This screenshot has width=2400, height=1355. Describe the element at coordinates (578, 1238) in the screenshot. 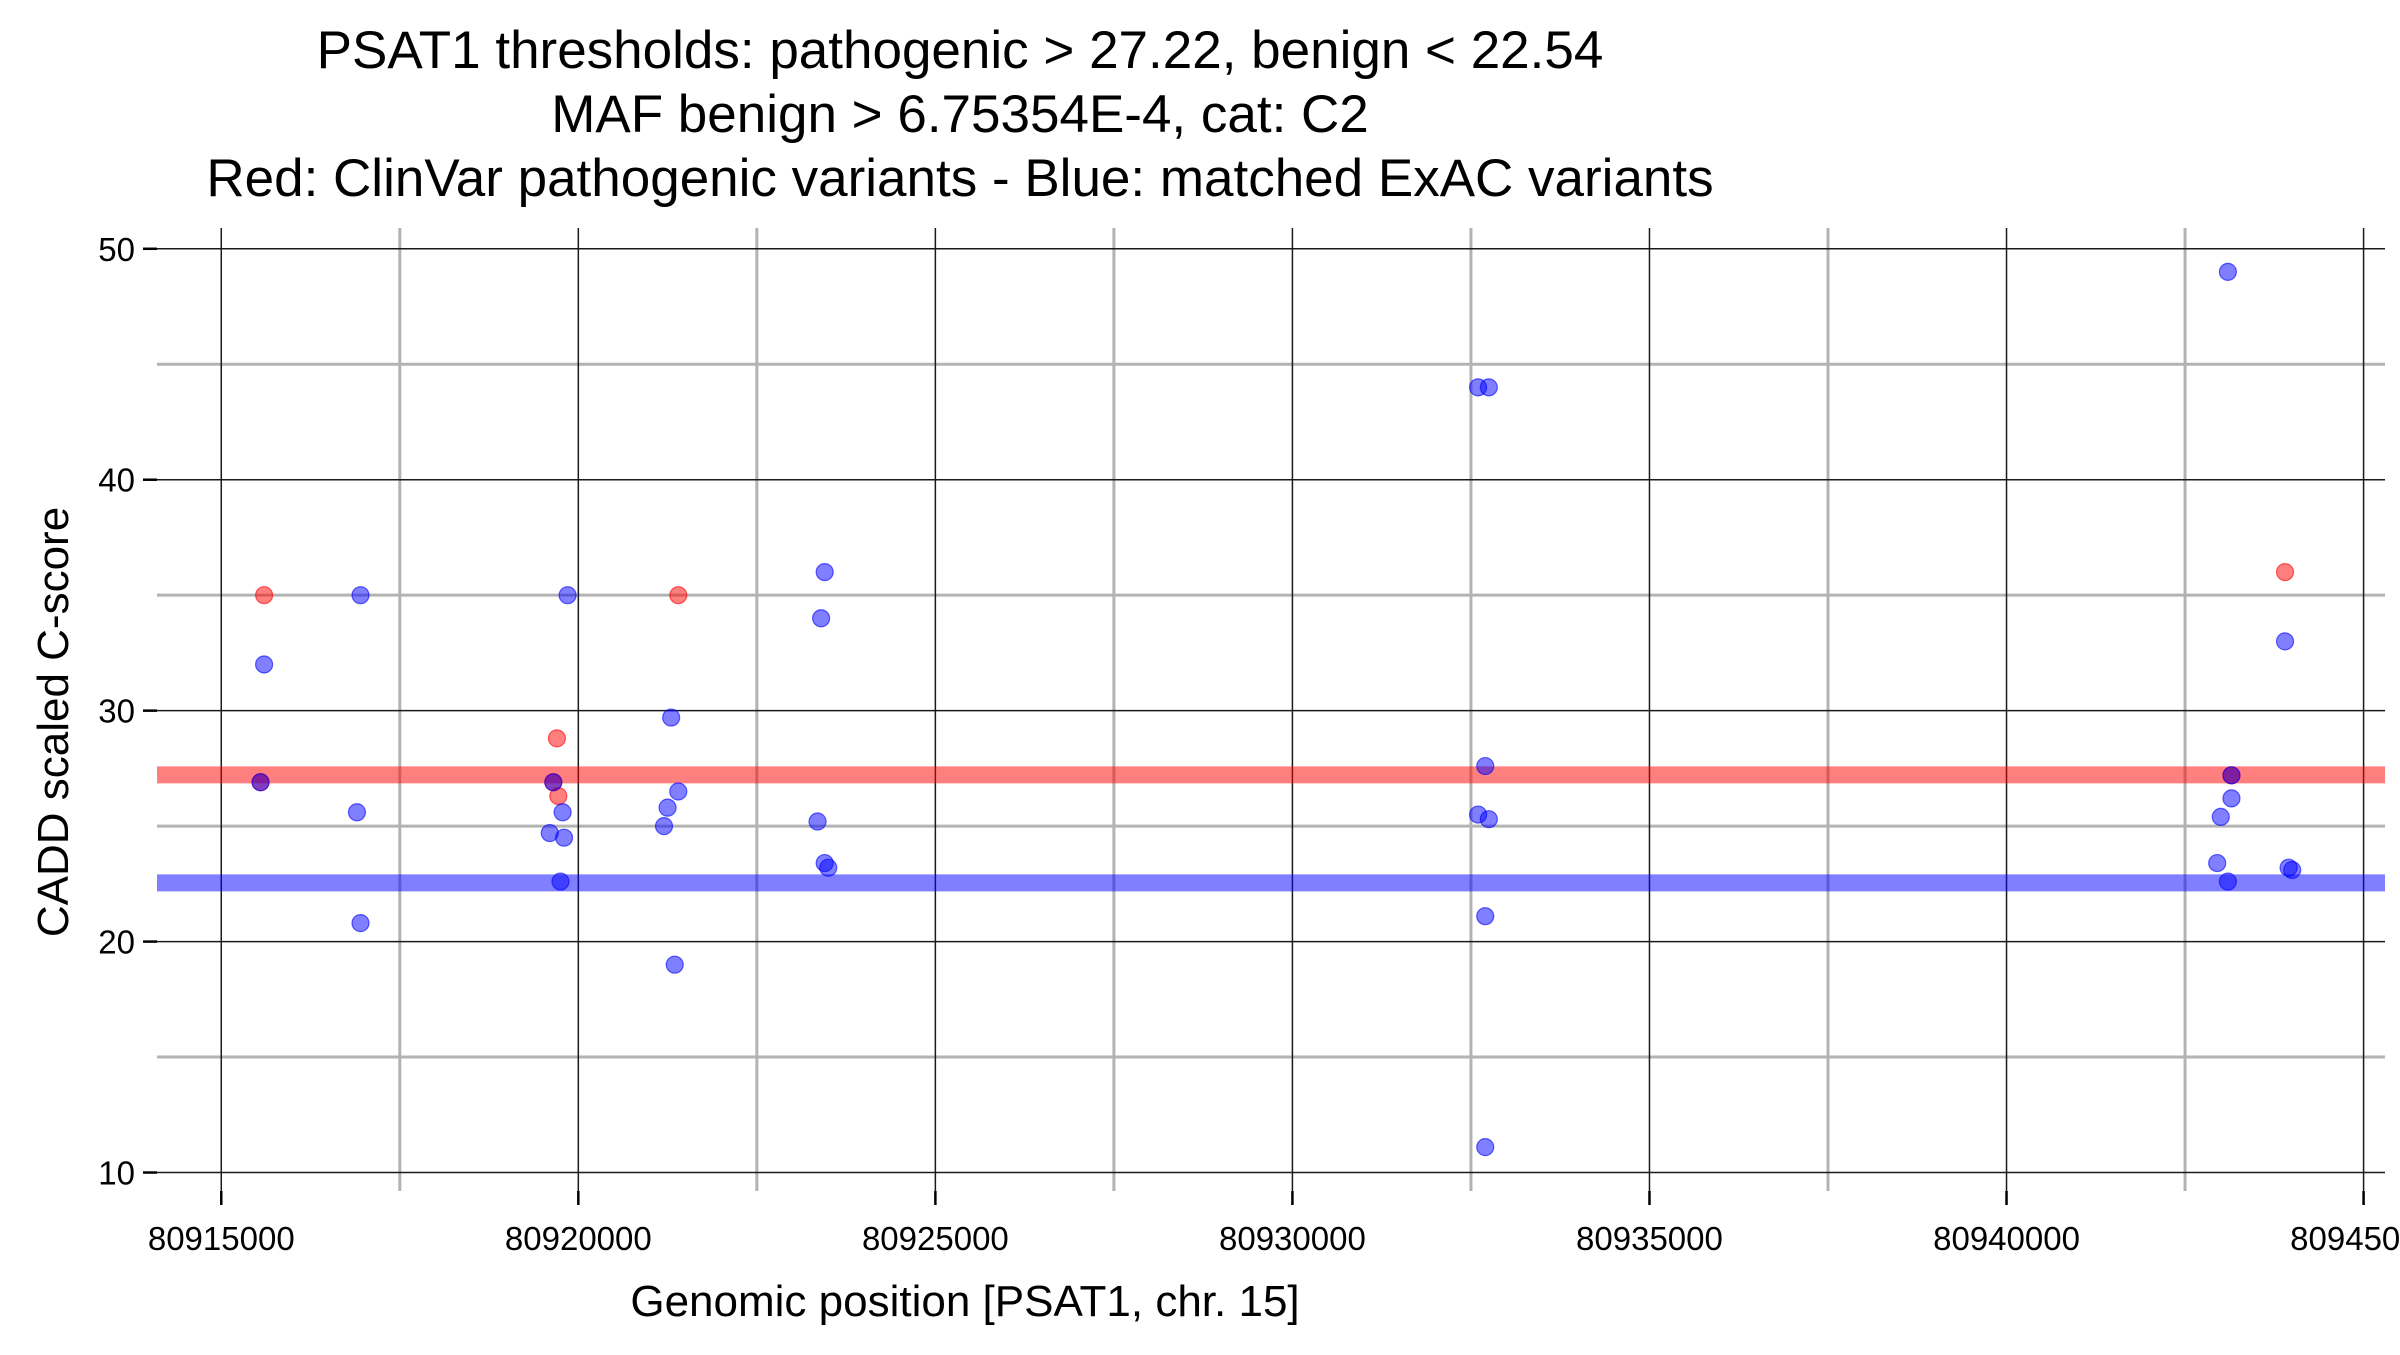

I see `x-tick-label: 80920000` at that location.